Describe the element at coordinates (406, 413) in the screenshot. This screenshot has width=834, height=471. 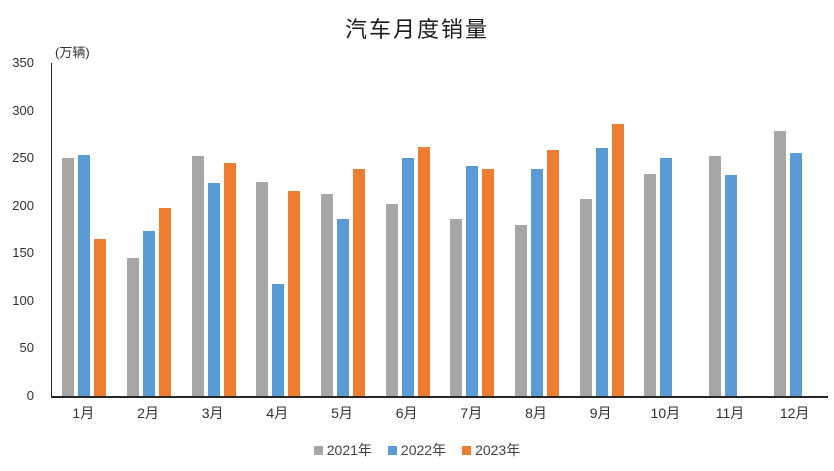
I see `x-category-label: 6月` at that location.